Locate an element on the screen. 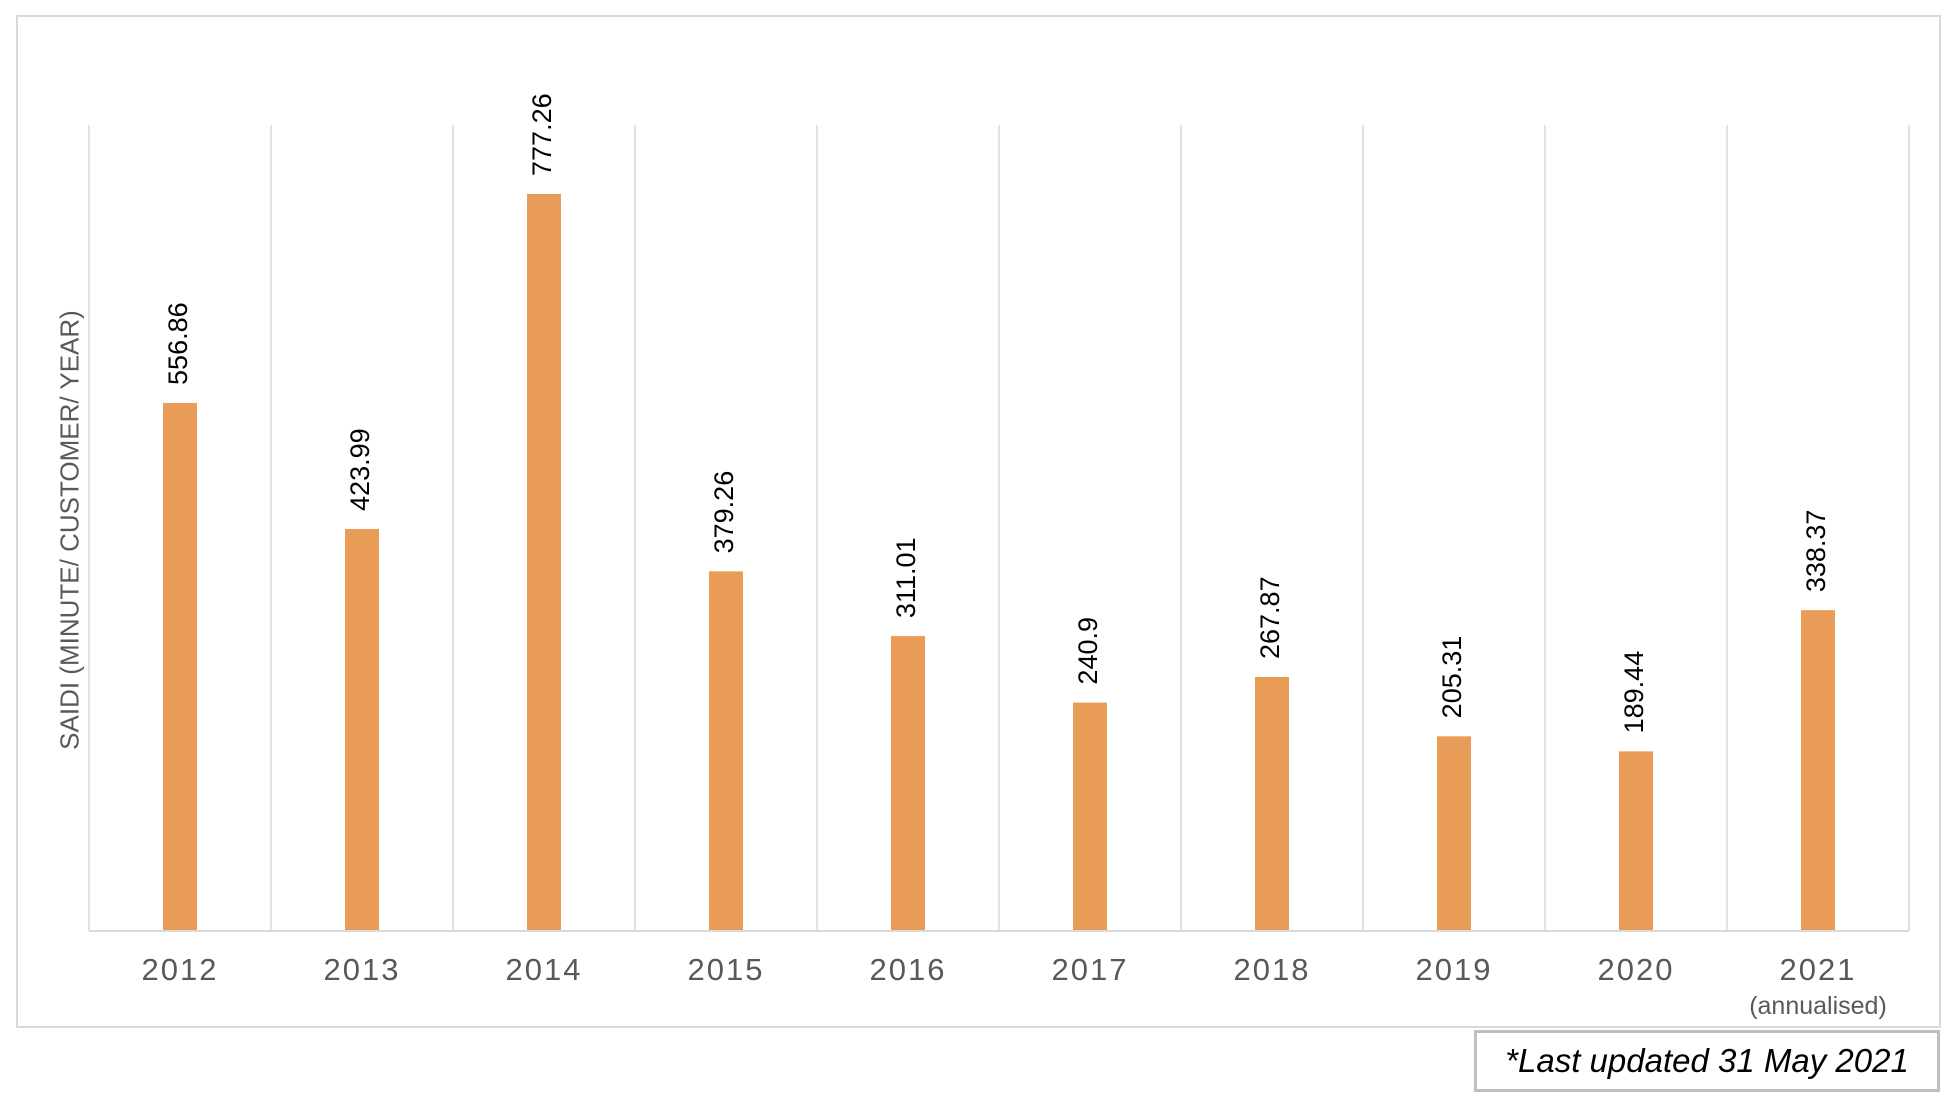  x-tick-label: 2012 is located at coordinates (180, 969).